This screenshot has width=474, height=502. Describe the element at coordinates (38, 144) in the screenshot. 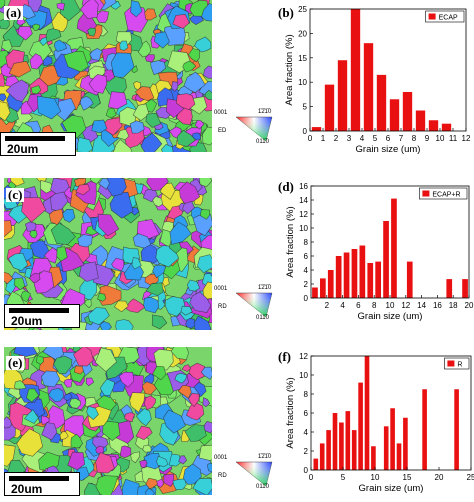

I see `scale-bar-a: 20um` at that location.